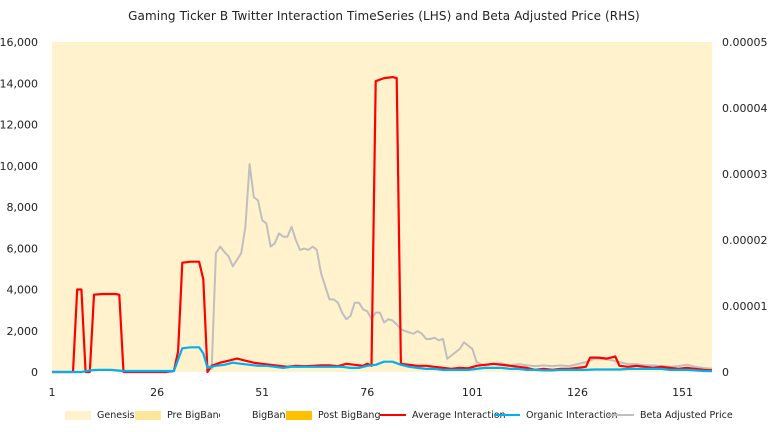 The height and width of the screenshot is (432, 768). Describe the element at coordinates (23, 207) in the screenshot. I see `y-tick-left-label: 8,000` at that location.